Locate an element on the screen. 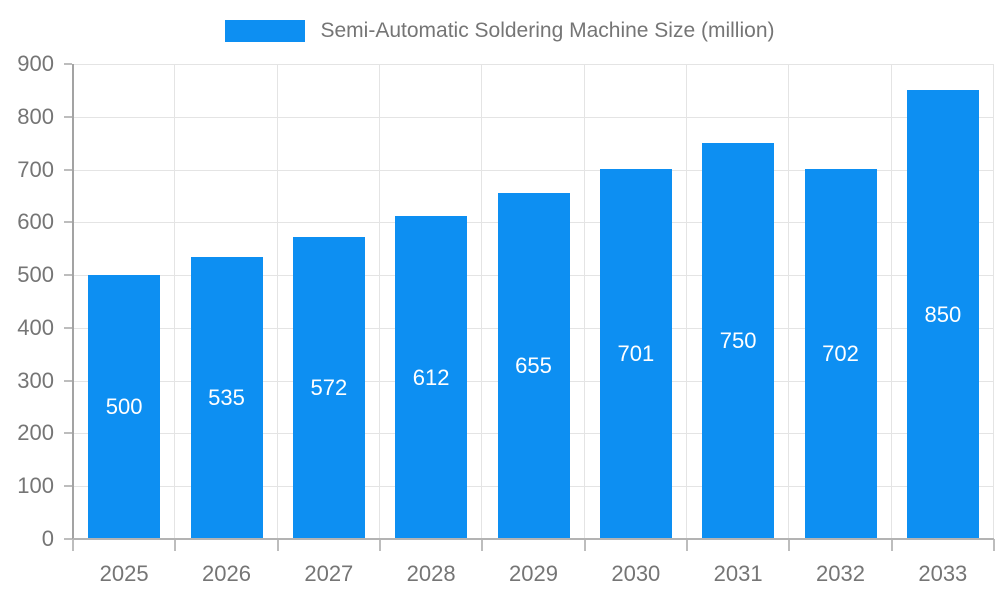 This screenshot has height=600, width=1000. x-tick-label: 2026 is located at coordinates (226, 573).